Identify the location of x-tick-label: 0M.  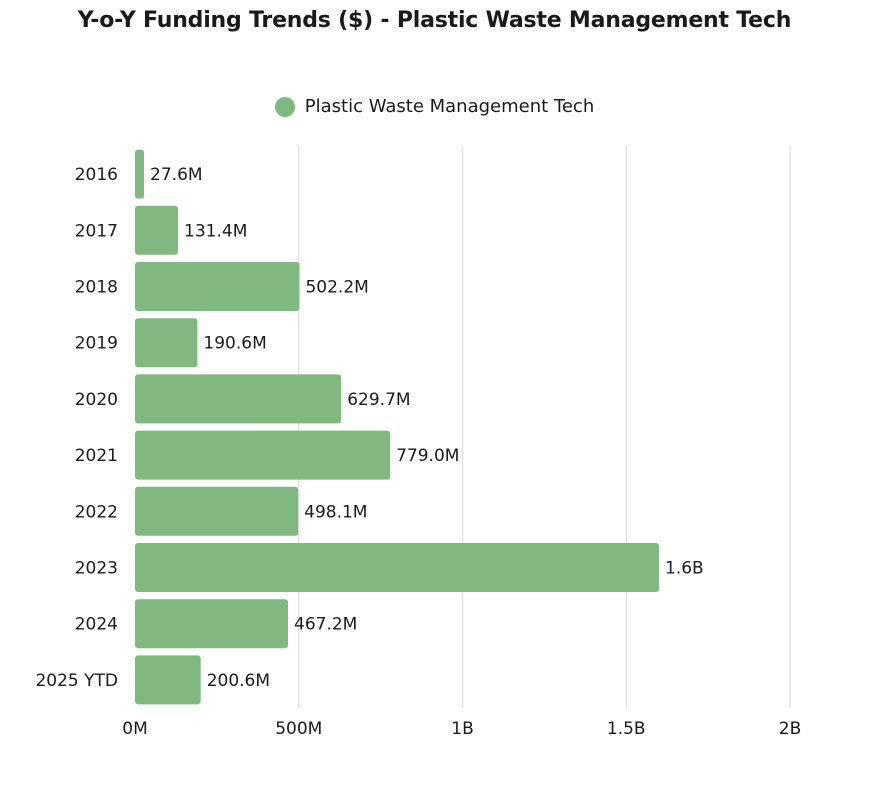
(134, 729).